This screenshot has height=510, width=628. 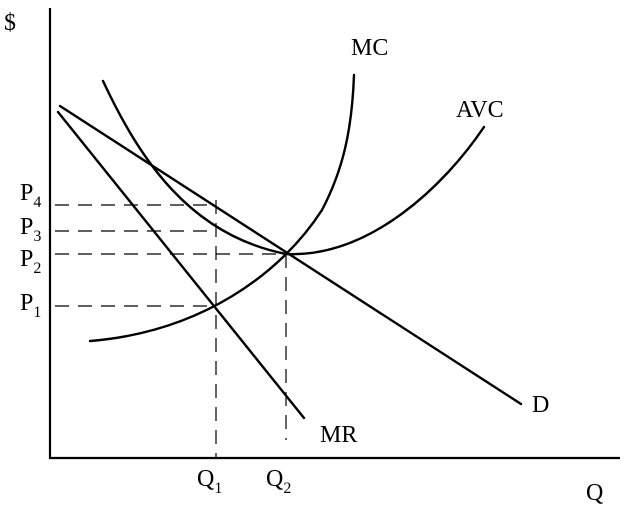 What do you see at coordinates (10, 23) in the screenshot?
I see `y-axis-label: $` at bounding box center [10, 23].